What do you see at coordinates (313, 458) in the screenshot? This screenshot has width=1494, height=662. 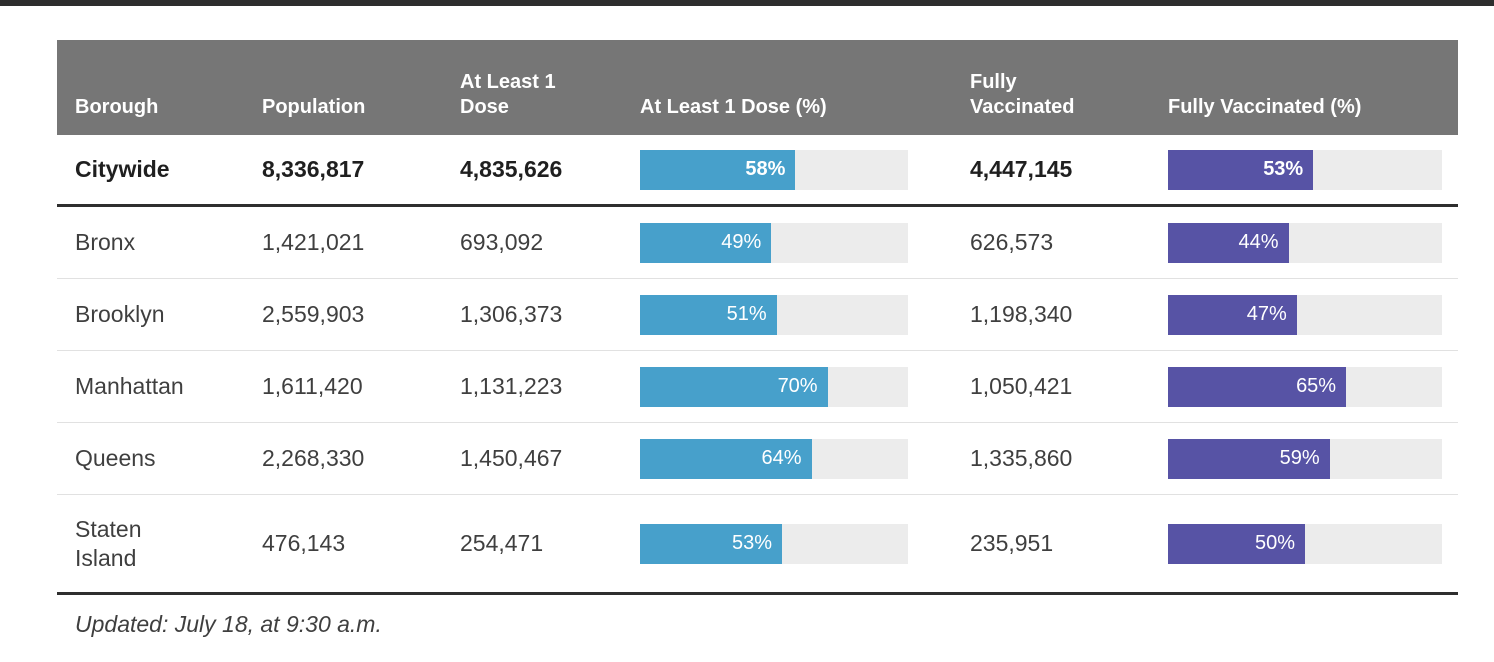 I see `population-cell: 2,268,330` at bounding box center [313, 458].